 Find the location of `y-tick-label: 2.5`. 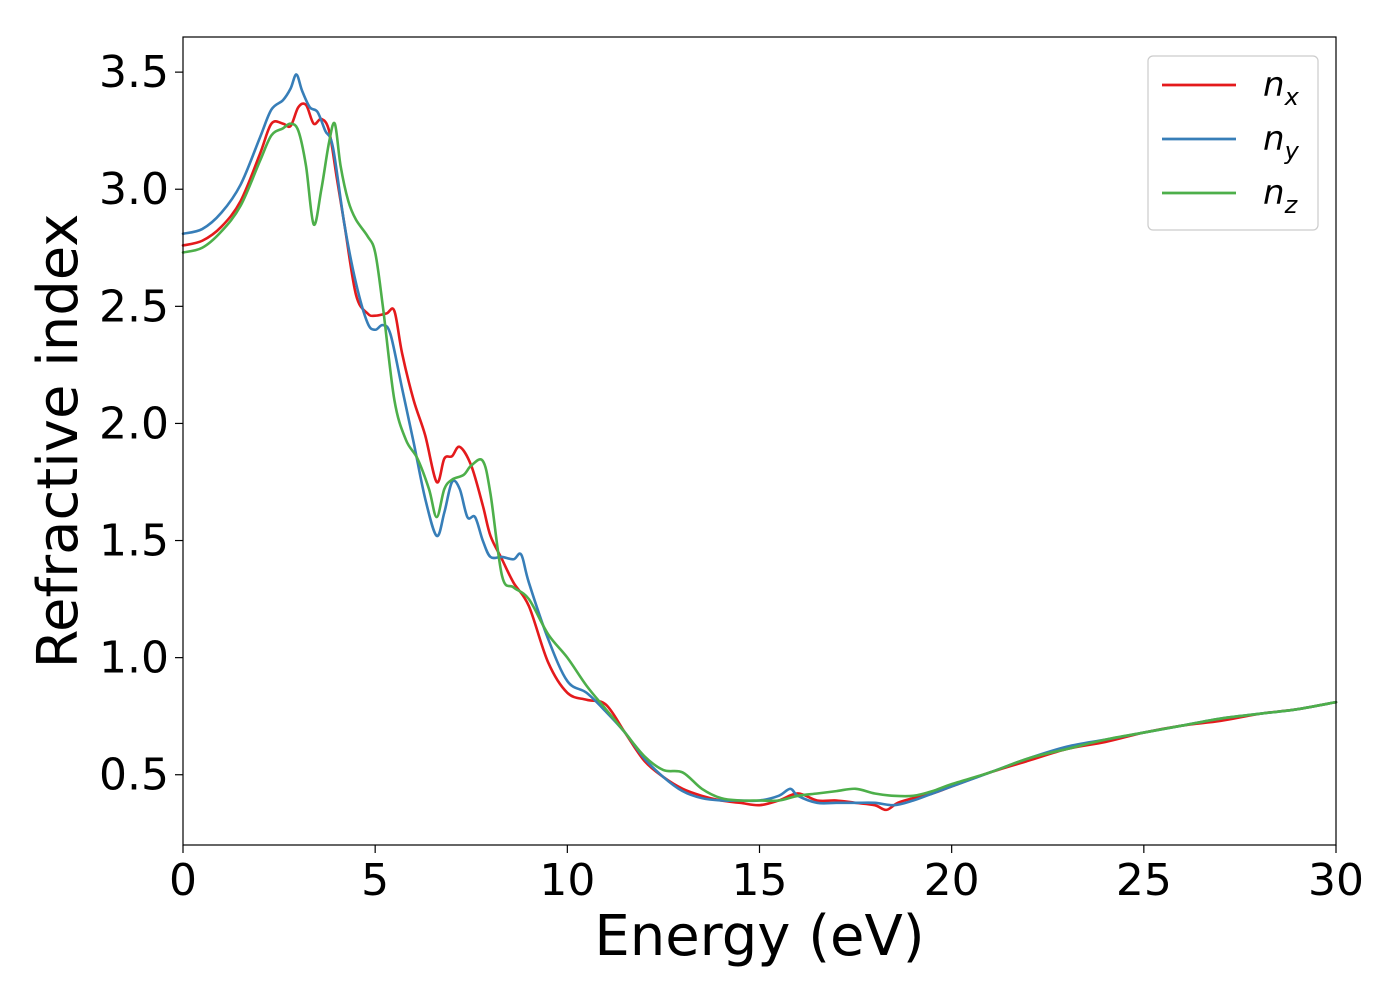

y-tick-label: 2.5 is located at coordinates (134, 306).